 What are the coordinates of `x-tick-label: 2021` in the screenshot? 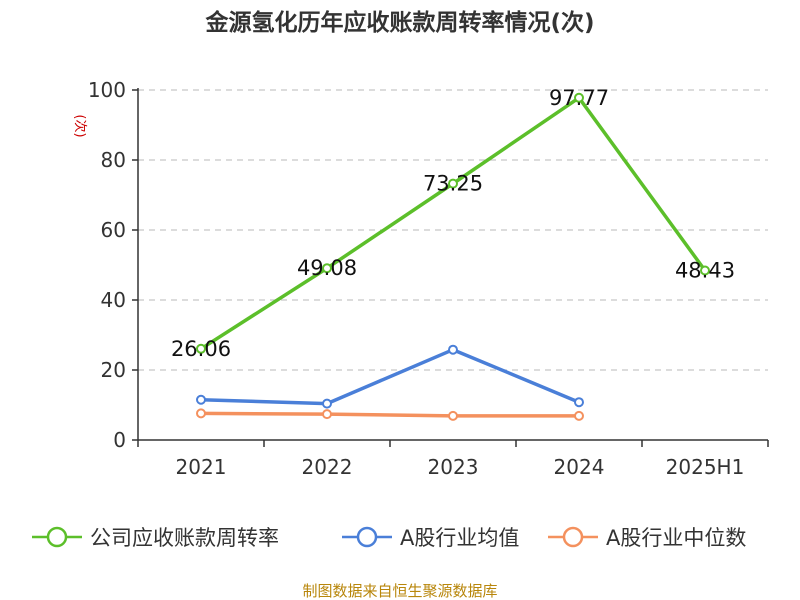 It's located at (201, 467).